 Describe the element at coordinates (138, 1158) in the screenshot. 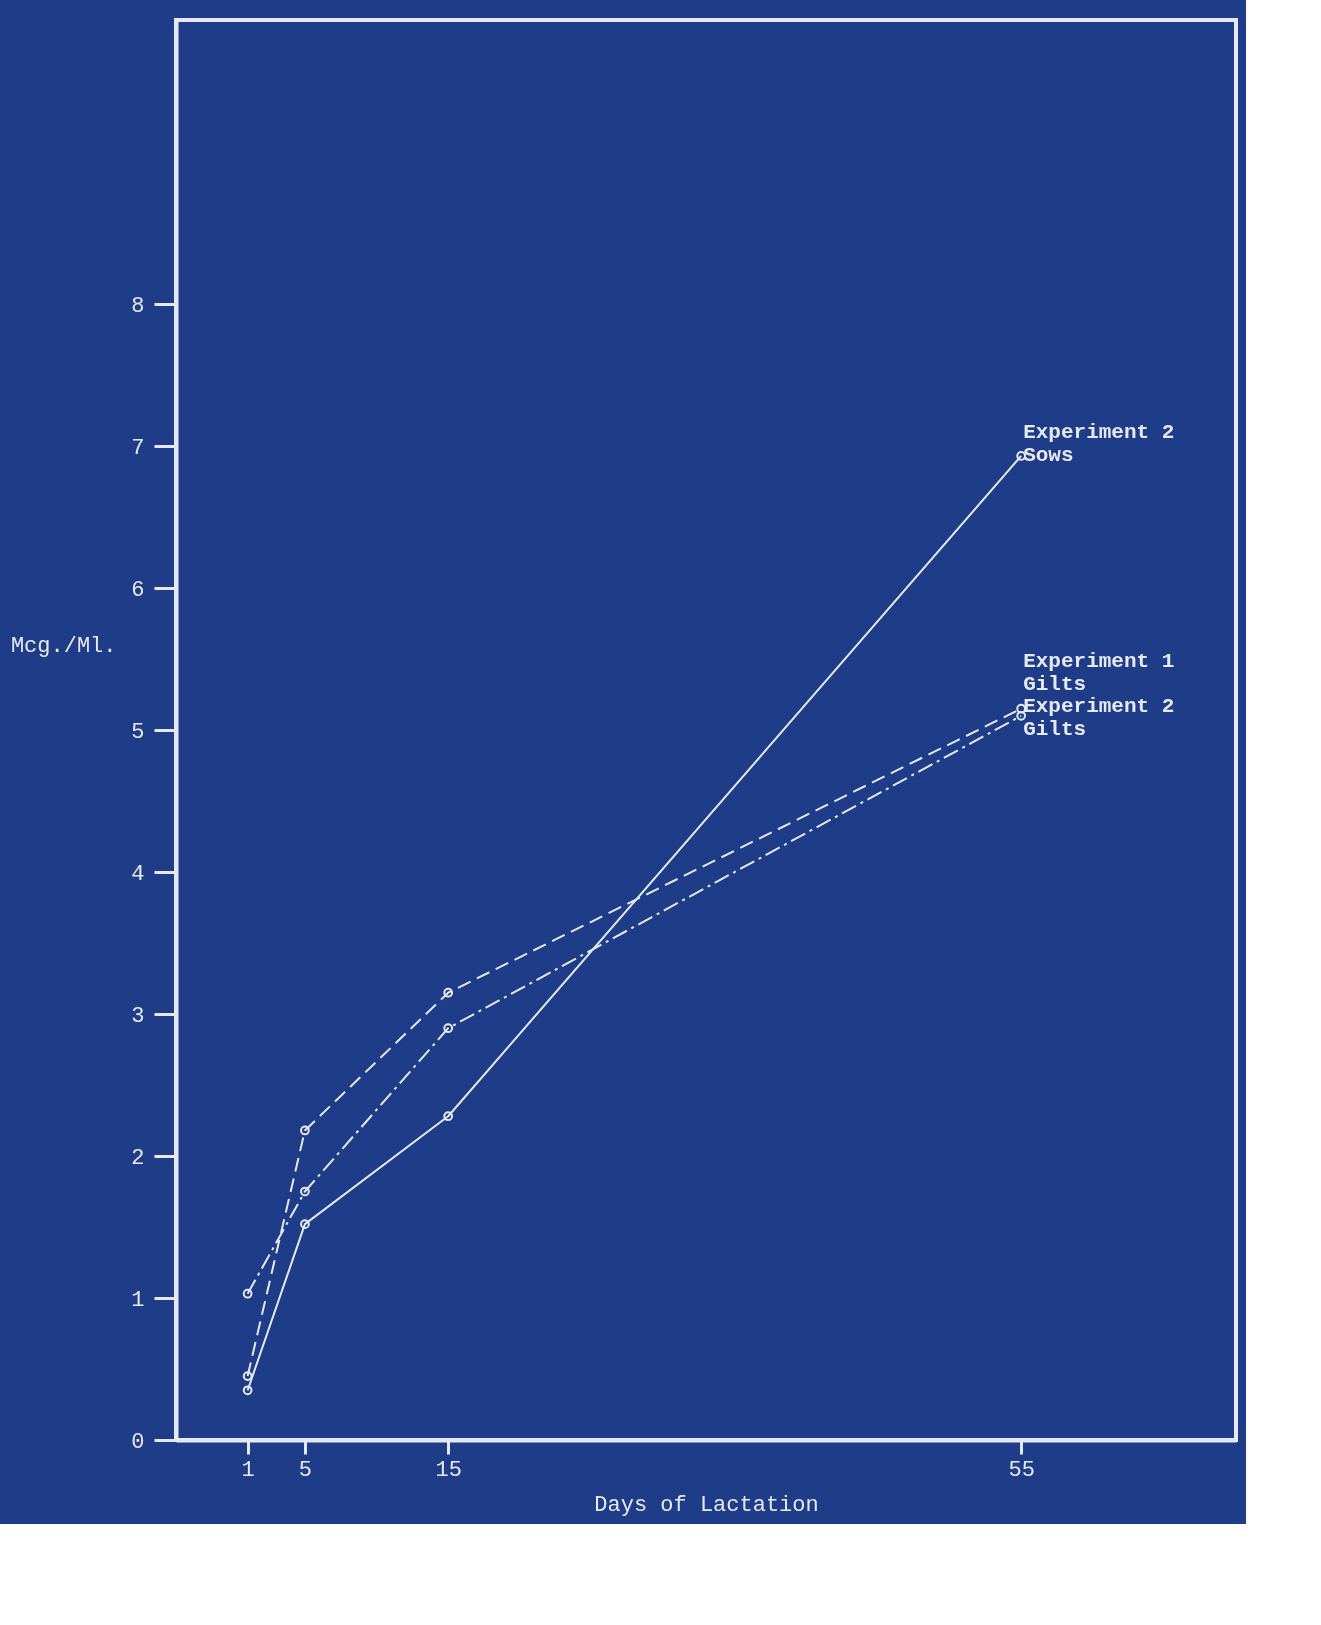

I see `y-tick-label: 2` at that location.